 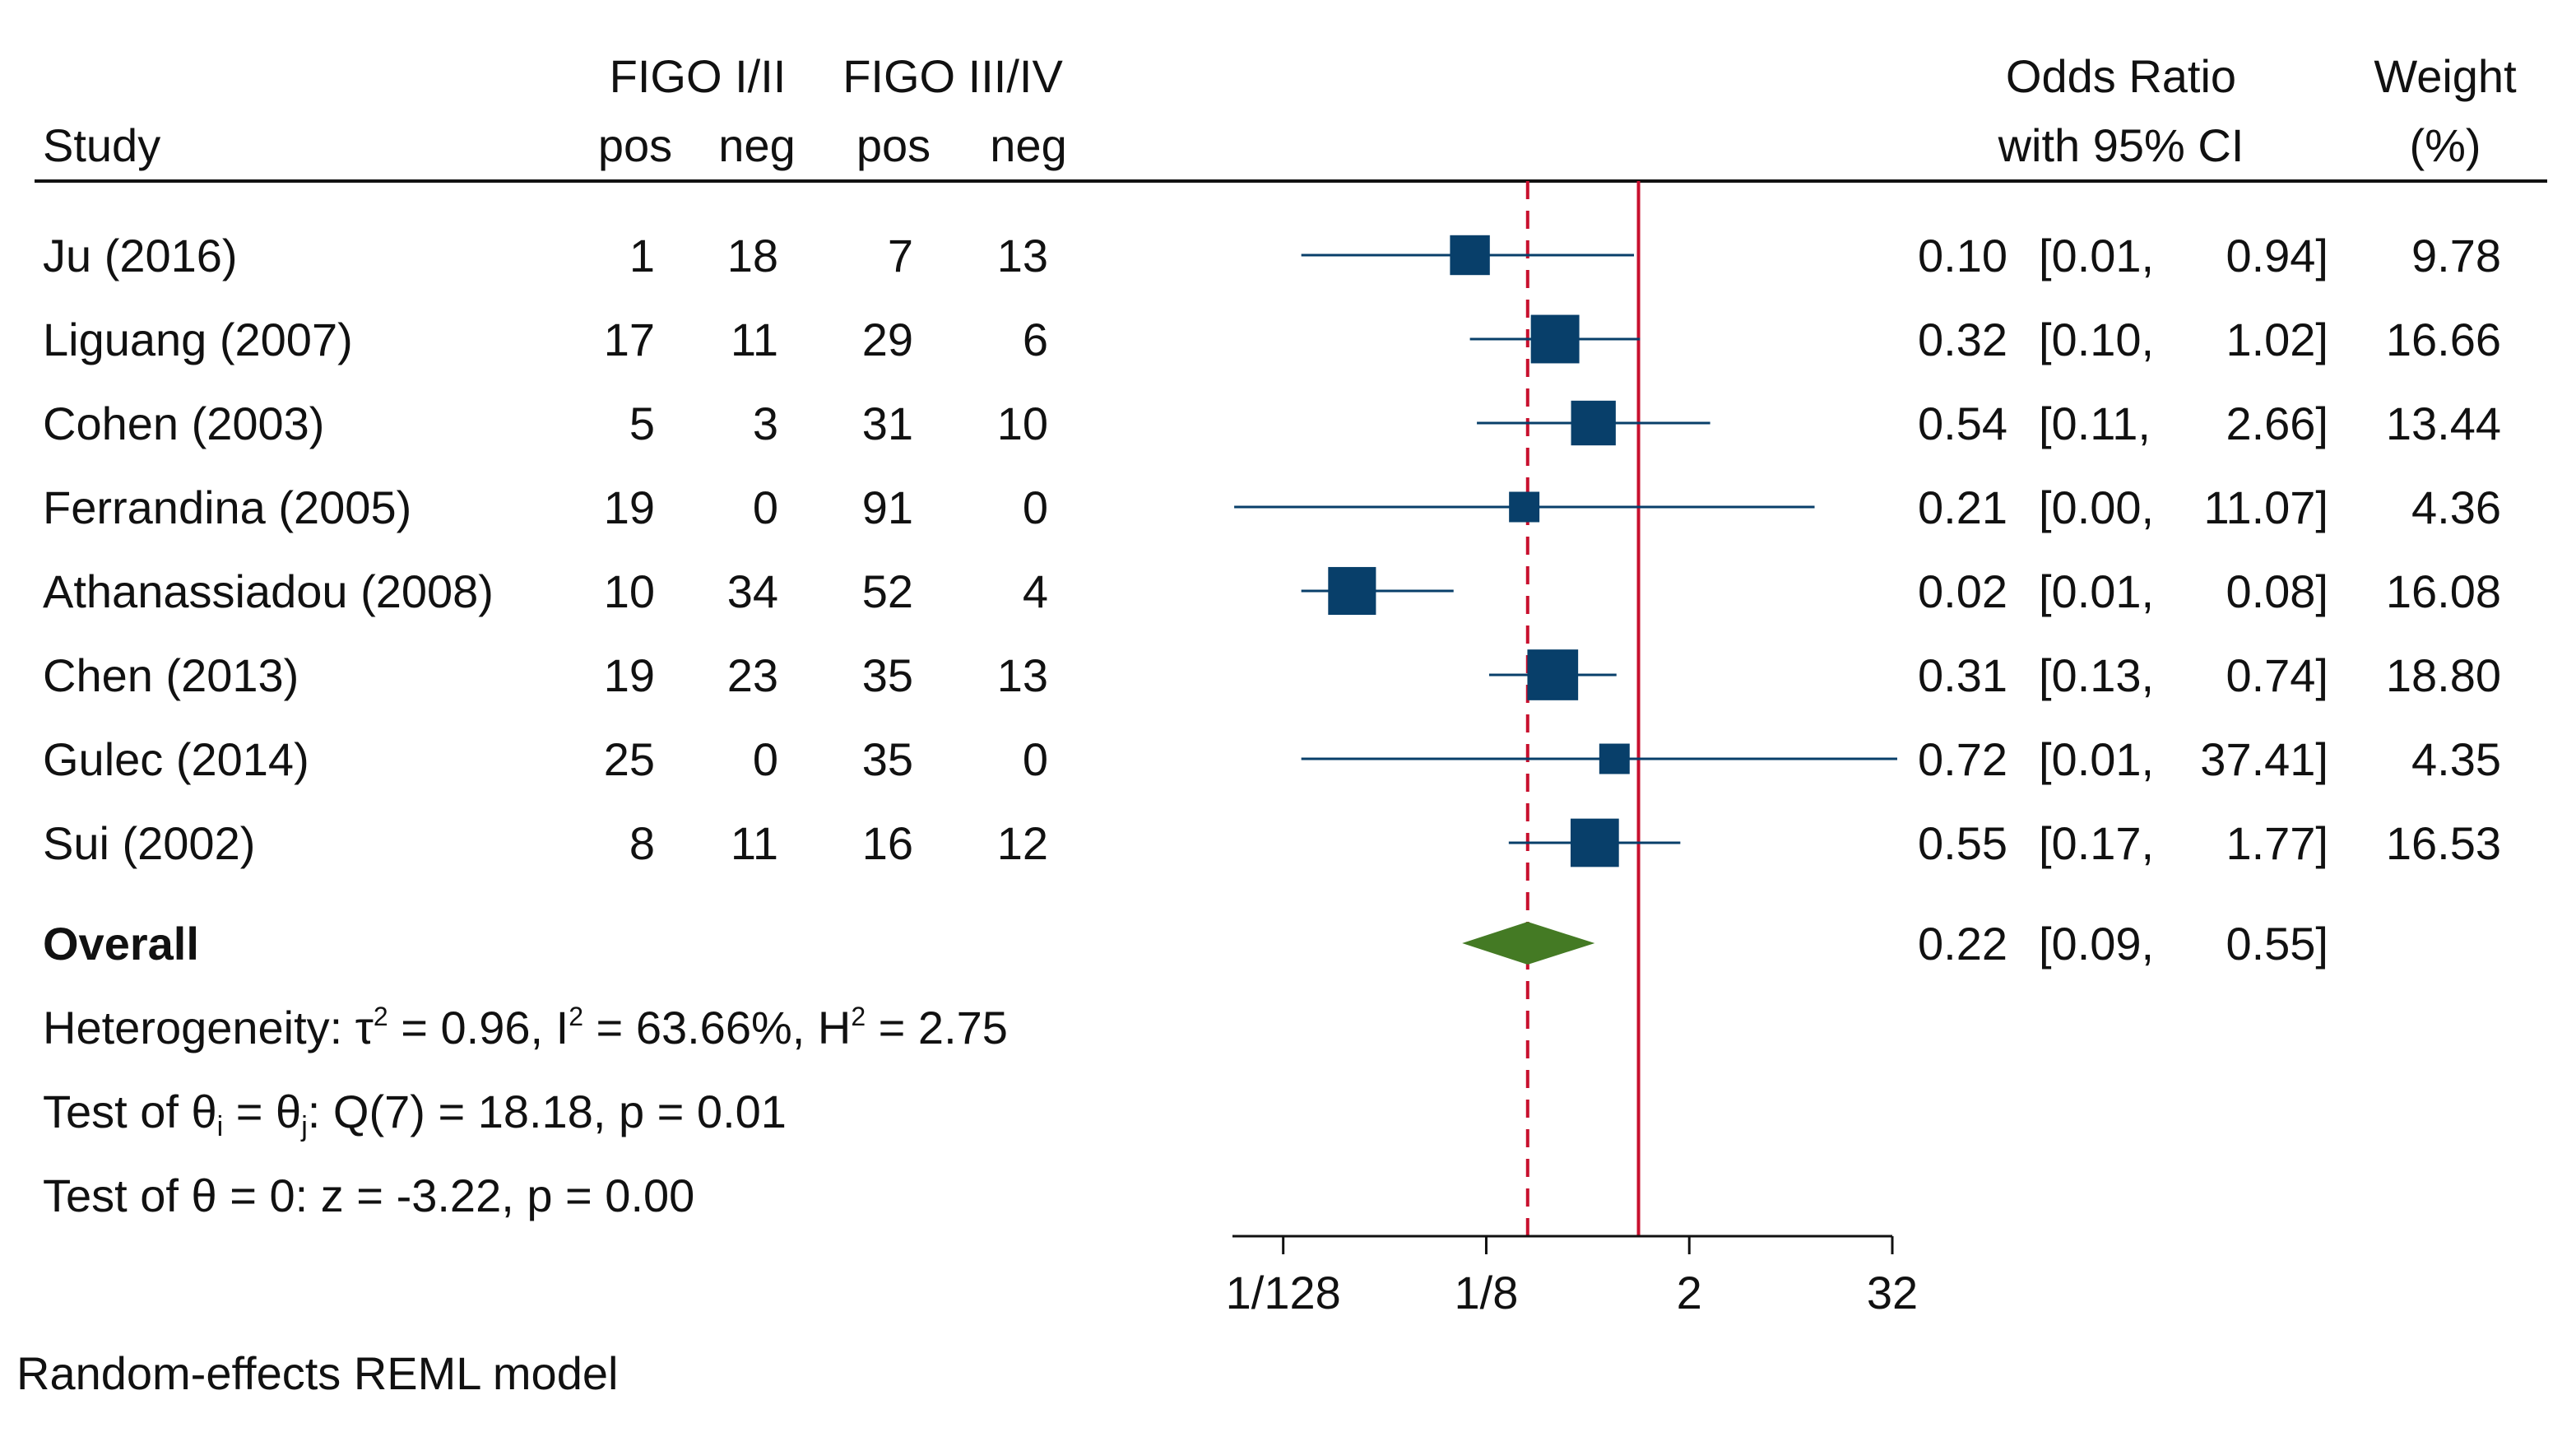 What do you see at coordinates (415, 1114) in the screenshot?
I see `test-q-text: Test of θi = θj: Q(7) = 18.18, p = 0.01` at bounding box center [415, 1114].